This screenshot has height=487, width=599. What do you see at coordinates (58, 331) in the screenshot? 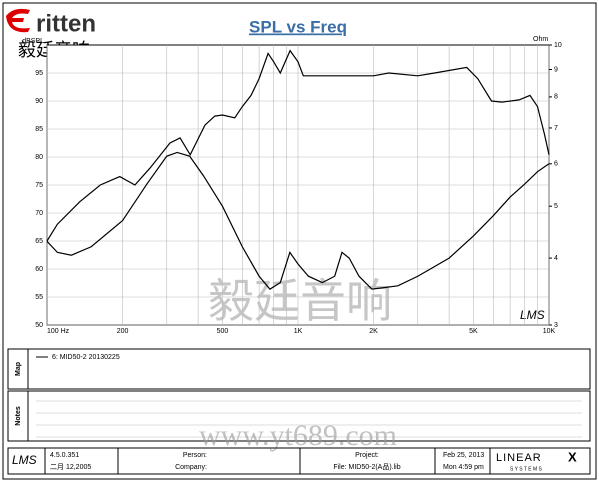
I see `x-tick-label: 100 Hz` at bounding box center [58, 331].